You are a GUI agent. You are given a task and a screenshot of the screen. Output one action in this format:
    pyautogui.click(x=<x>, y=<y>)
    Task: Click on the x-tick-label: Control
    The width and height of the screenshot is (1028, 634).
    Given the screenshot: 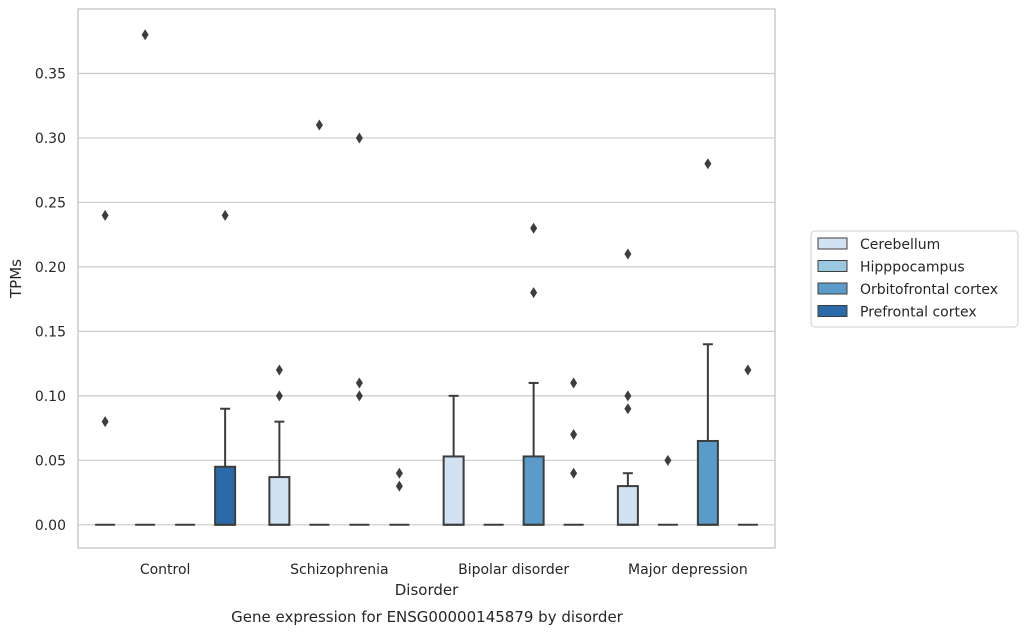 What is the action you would take?
    pyautogui.click(x=165, y=570)
    